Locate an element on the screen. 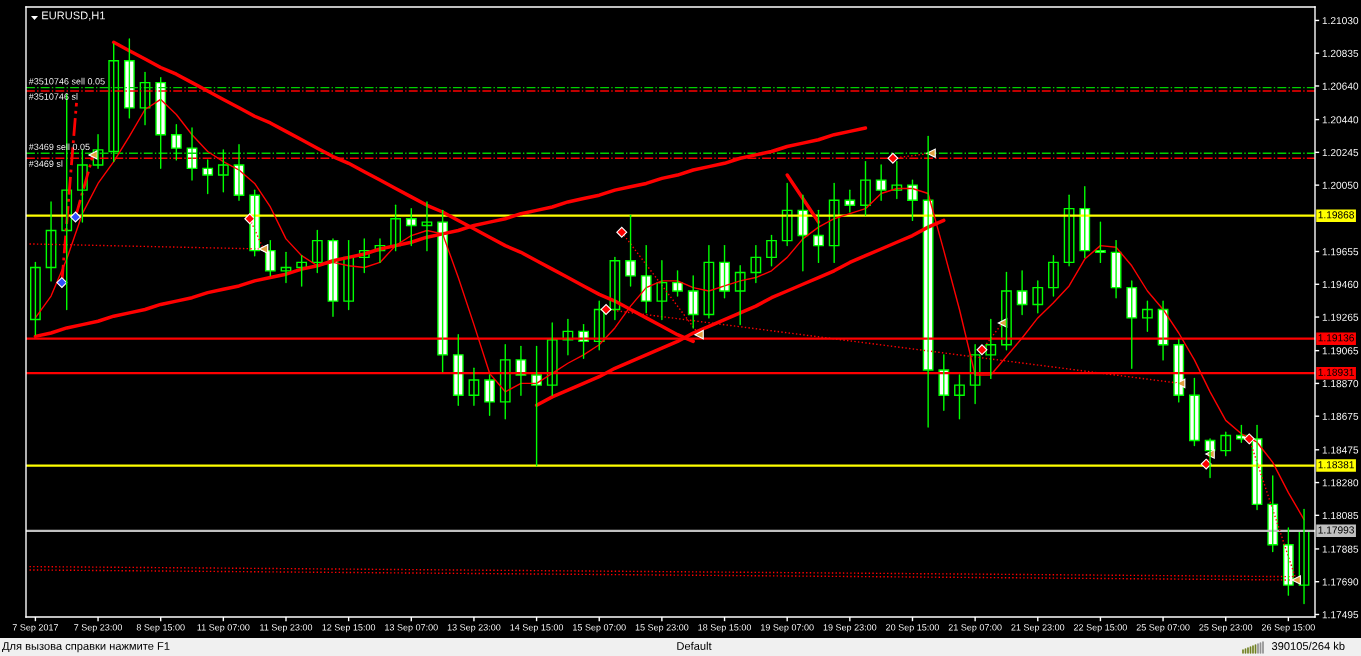  x-tick-label: 21 Sep 07:00 is located at coordinates (975, 628).